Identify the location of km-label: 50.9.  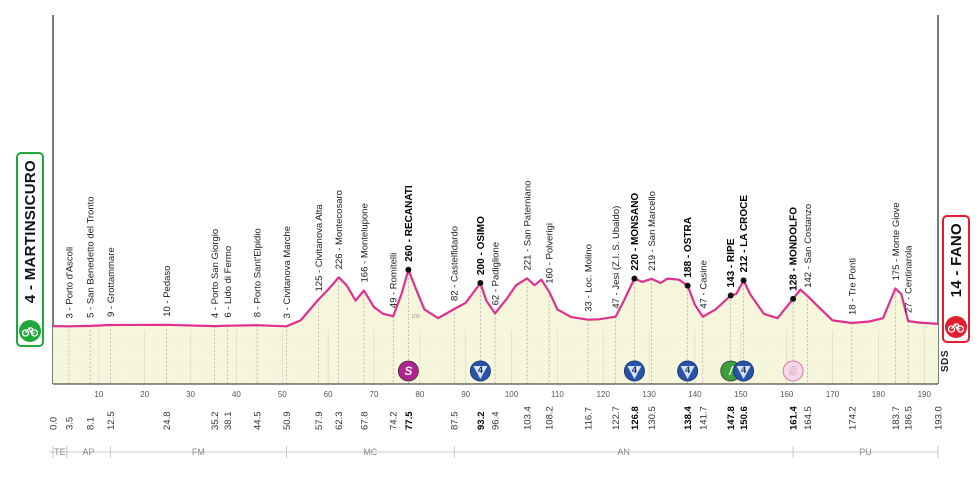
(287, 421).